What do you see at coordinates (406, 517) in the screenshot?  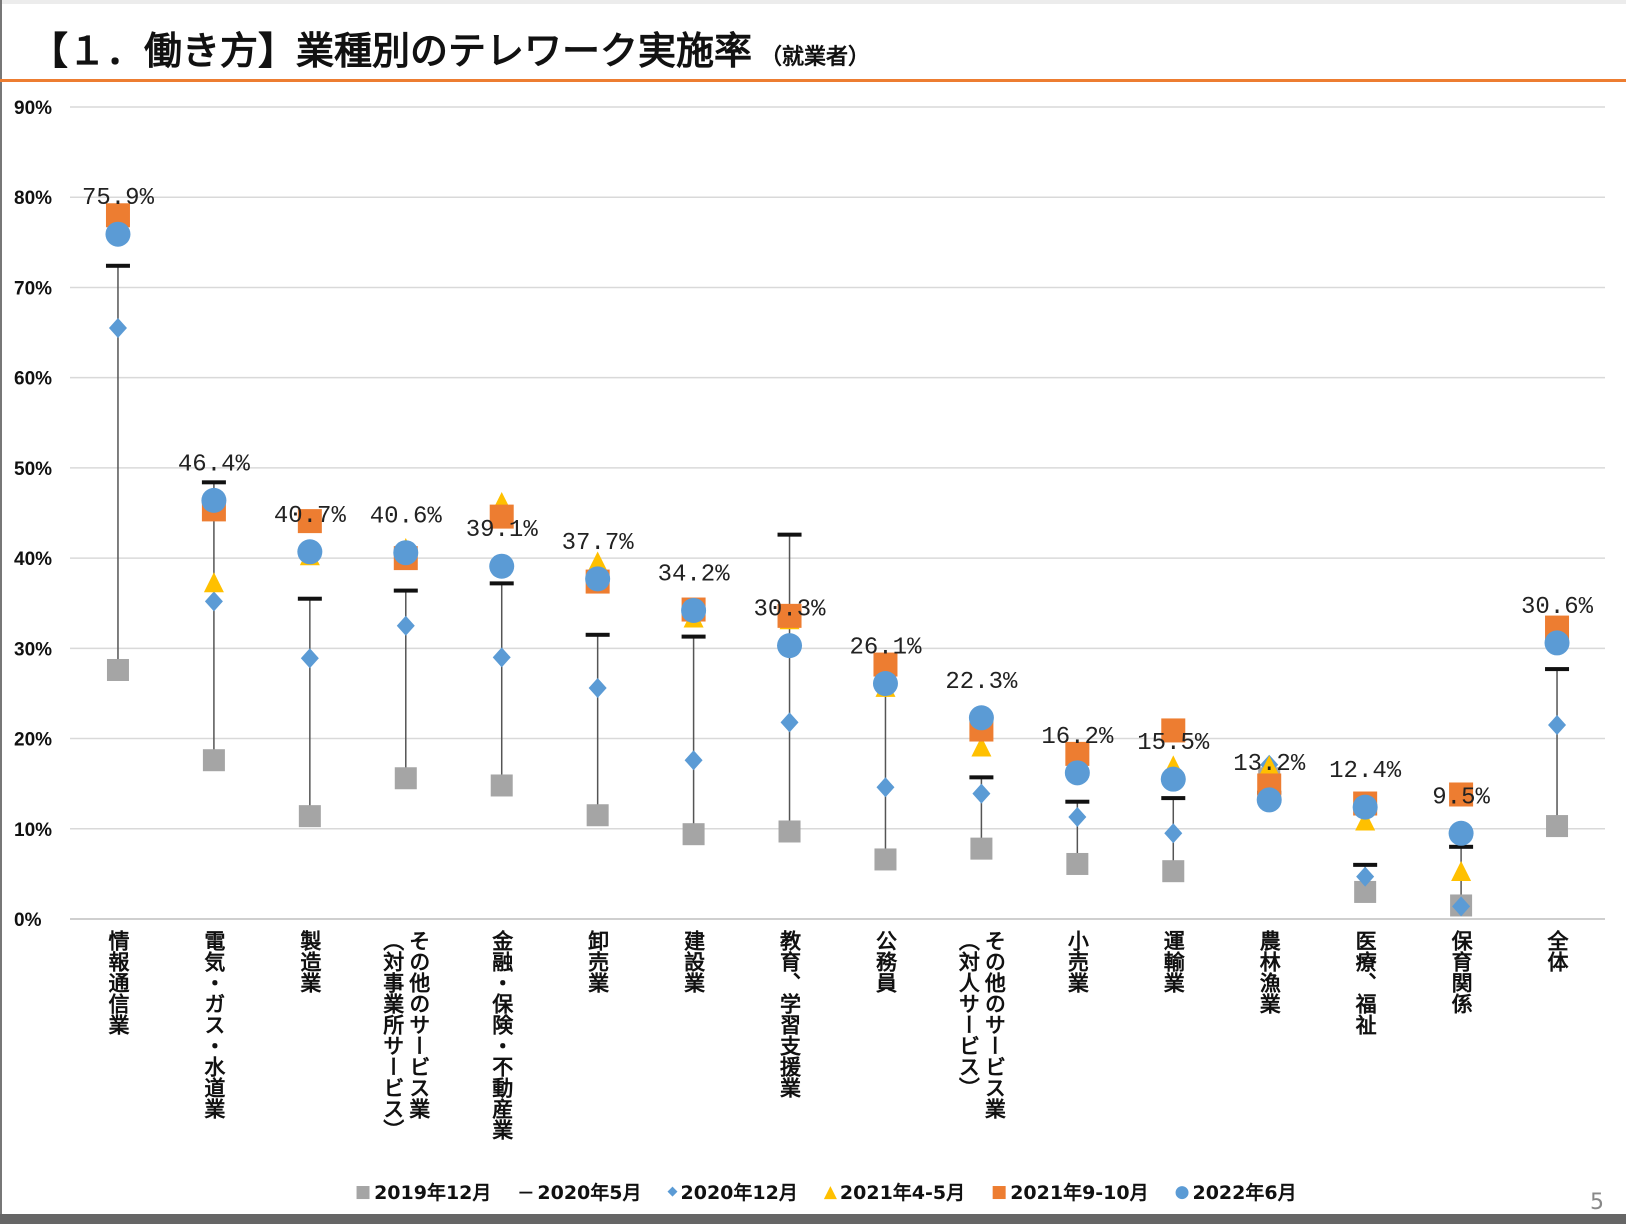 I see `data-label: 40.6%` at bounding box center [406, 517].